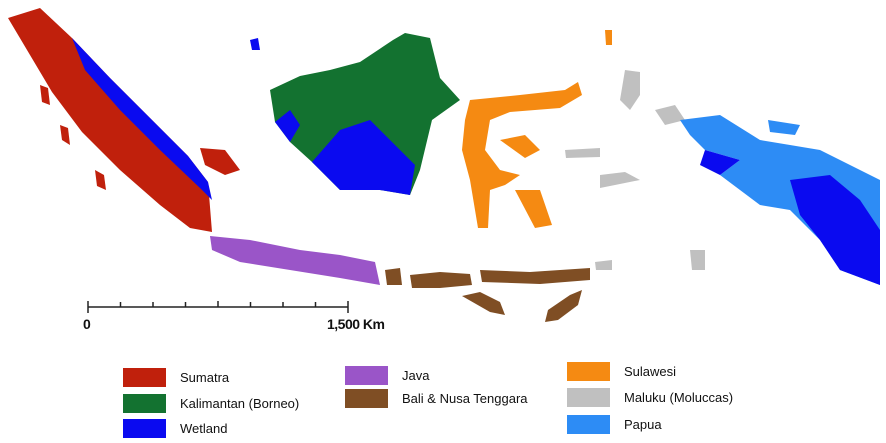  Describe the element at coordinates (218, 307) in the screenshot. I see `scale-bar` at that location.